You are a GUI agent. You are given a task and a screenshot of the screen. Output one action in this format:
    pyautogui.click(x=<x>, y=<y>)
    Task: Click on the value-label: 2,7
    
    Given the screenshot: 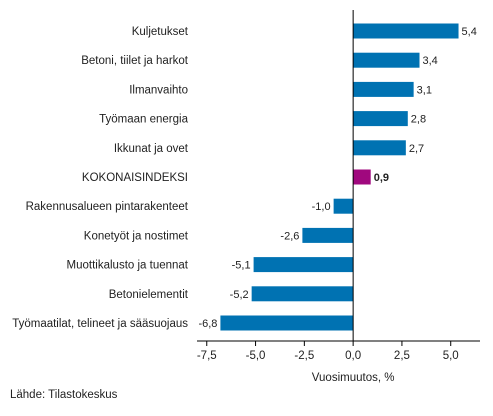 What is the action you would take?
    pyautogui.click(x=416, y=149)
    